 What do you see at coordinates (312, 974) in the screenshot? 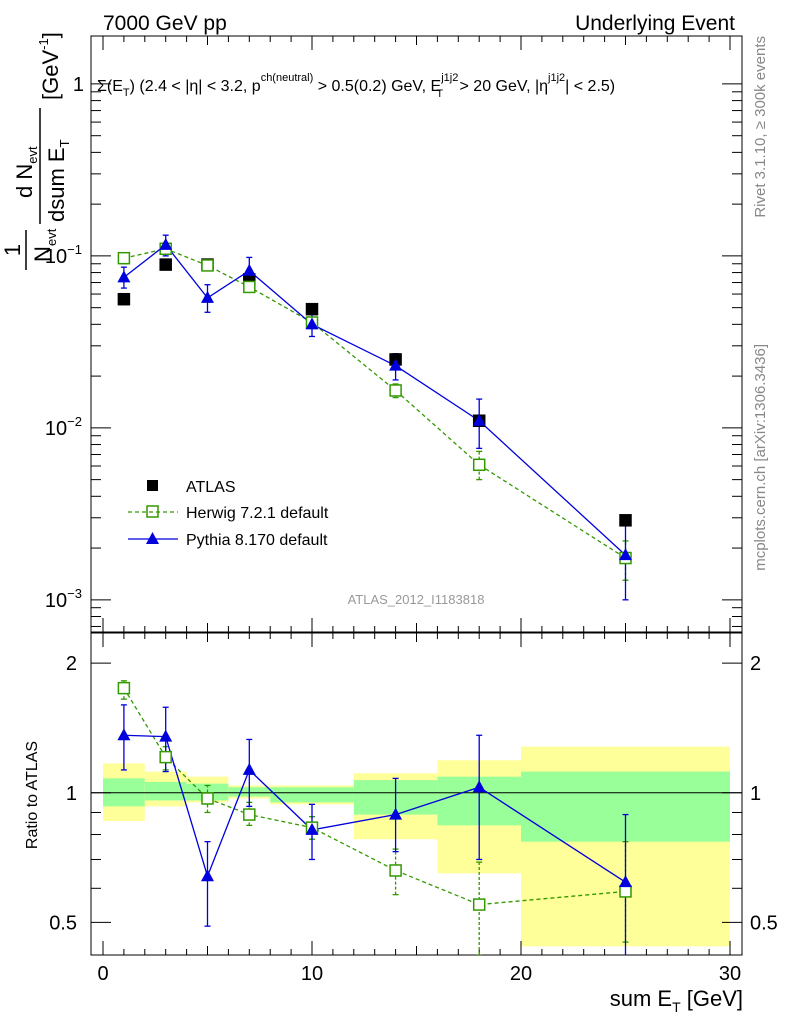
I see `x-tick-label: 10` at bounding box center [312, 974].